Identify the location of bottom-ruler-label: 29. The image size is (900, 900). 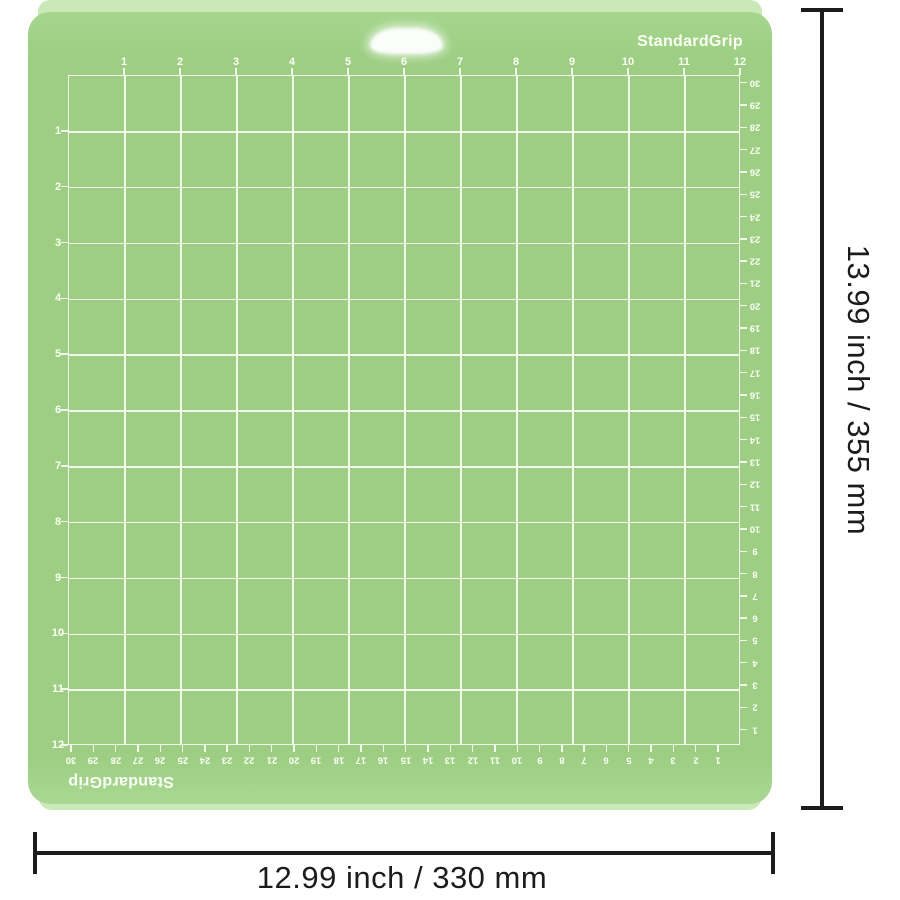
(93, 760).